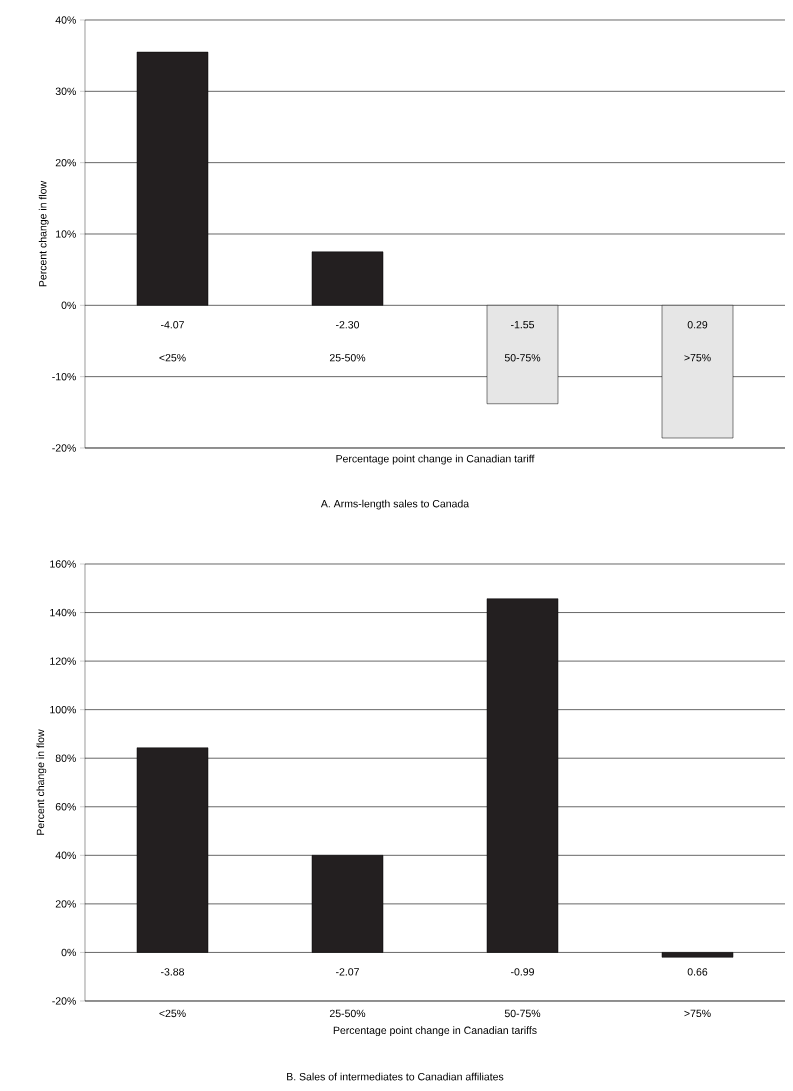 The image size is (793, 1091). Describe the element at coordinates (395, 504) in the screenshot. I see `text: A. Arms-length sales to Canada` at that location.